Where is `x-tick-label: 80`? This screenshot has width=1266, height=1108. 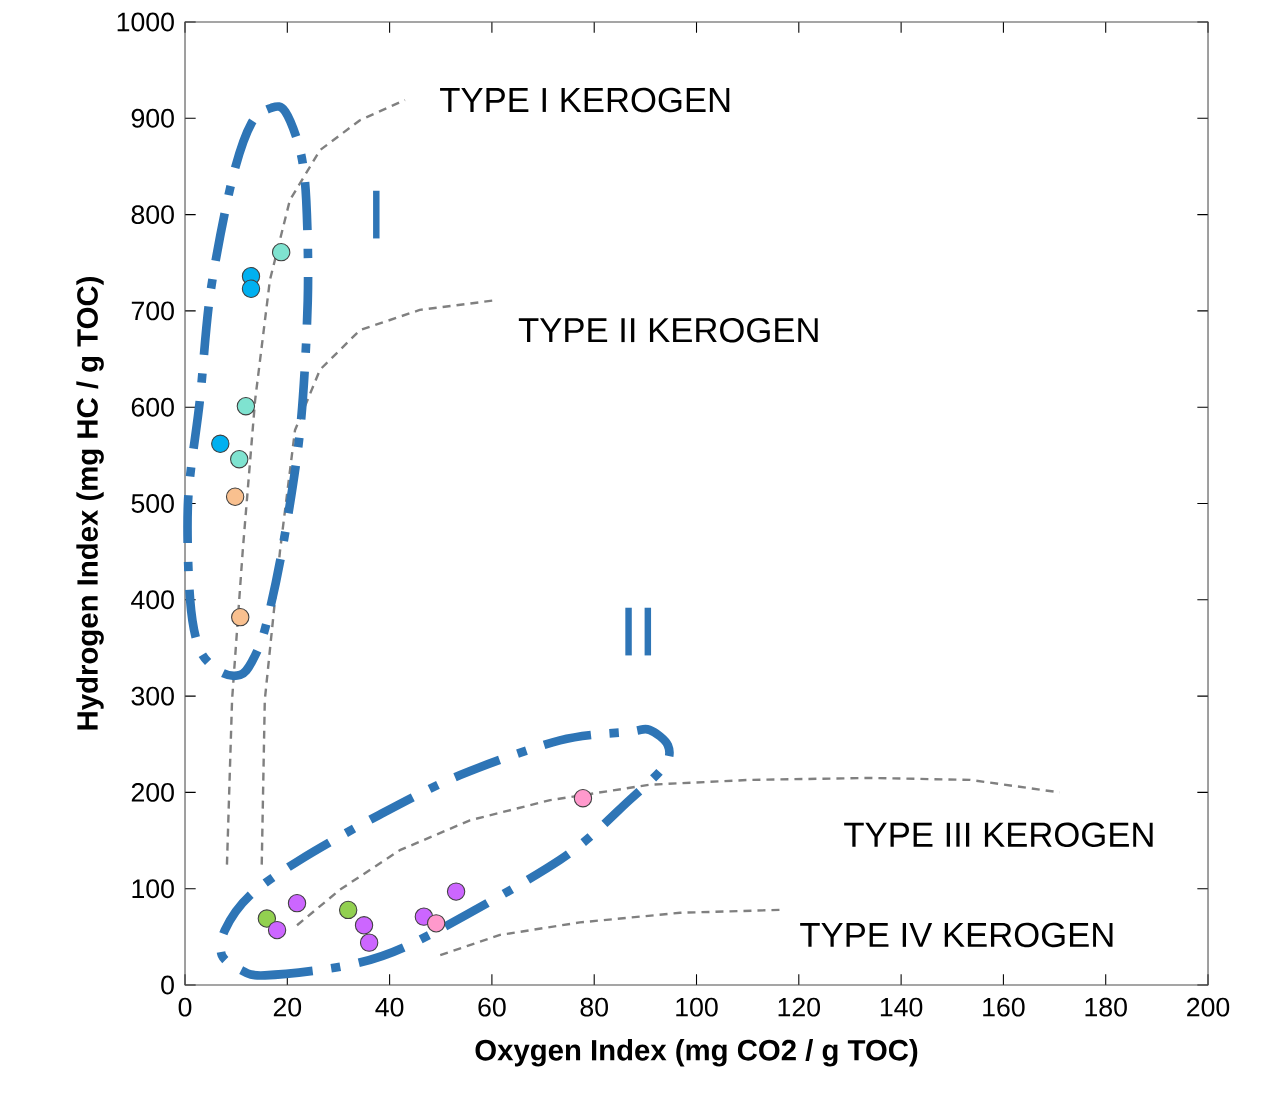
x-tick-label: 80 is located at coordinates (594, 1007).